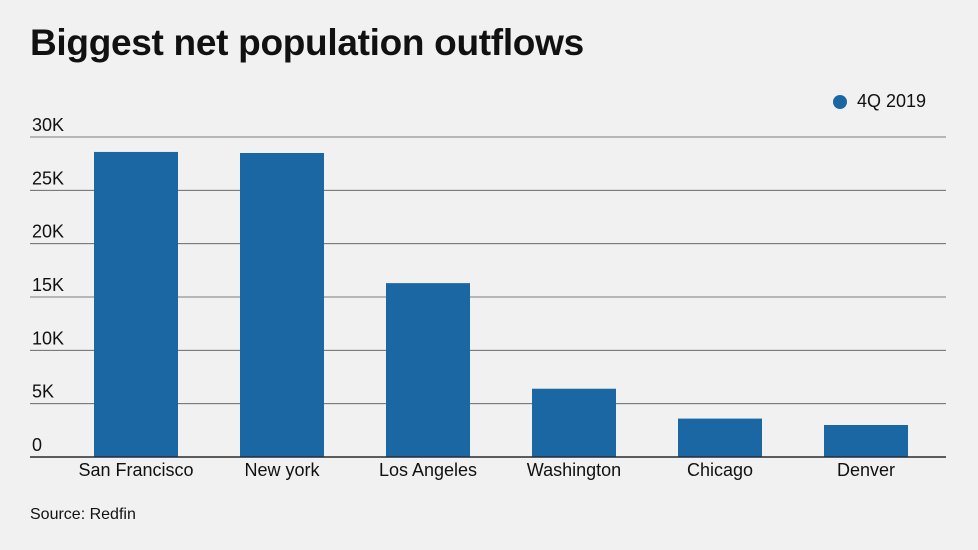 This screenshot has width=978, height=550. Describe the element at coordinates (720, 470) in the screenshot. I see `x-tick-label: Chicago` at that location.